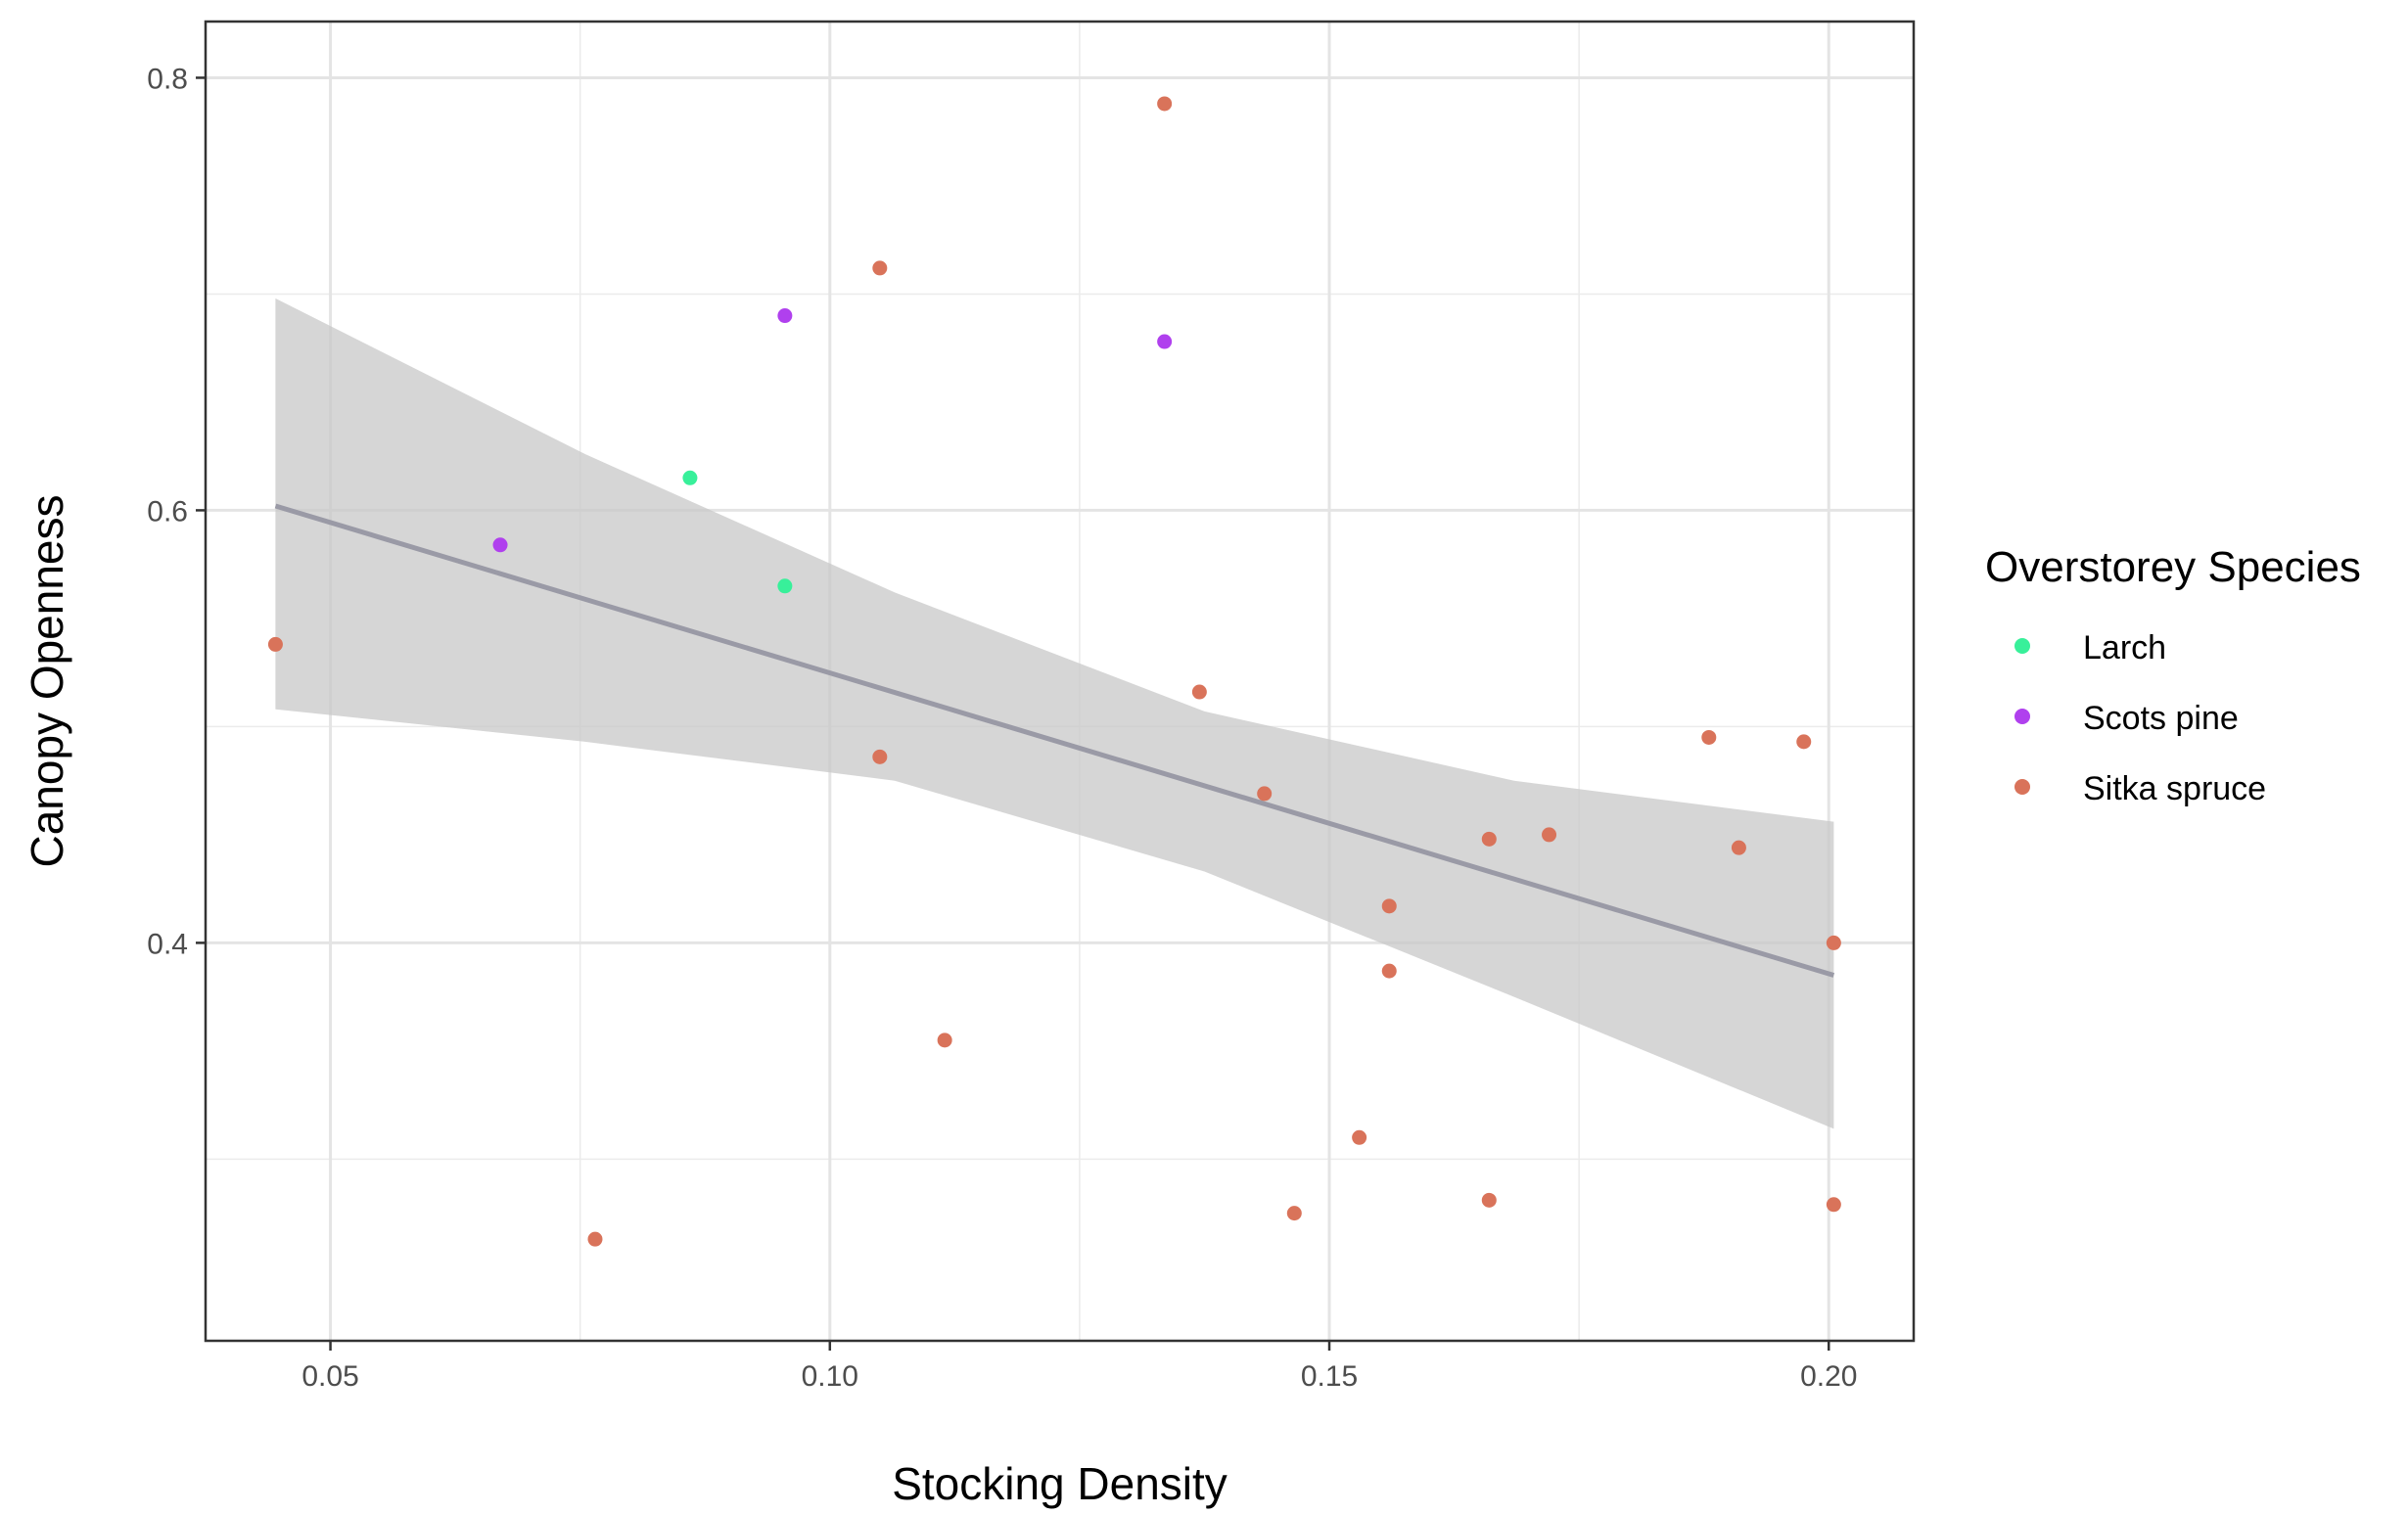  What do you see at coordinates (167, 79) in the screenshot?
I see `y-tick-label: 0.8` at bounding box center [167, 79].